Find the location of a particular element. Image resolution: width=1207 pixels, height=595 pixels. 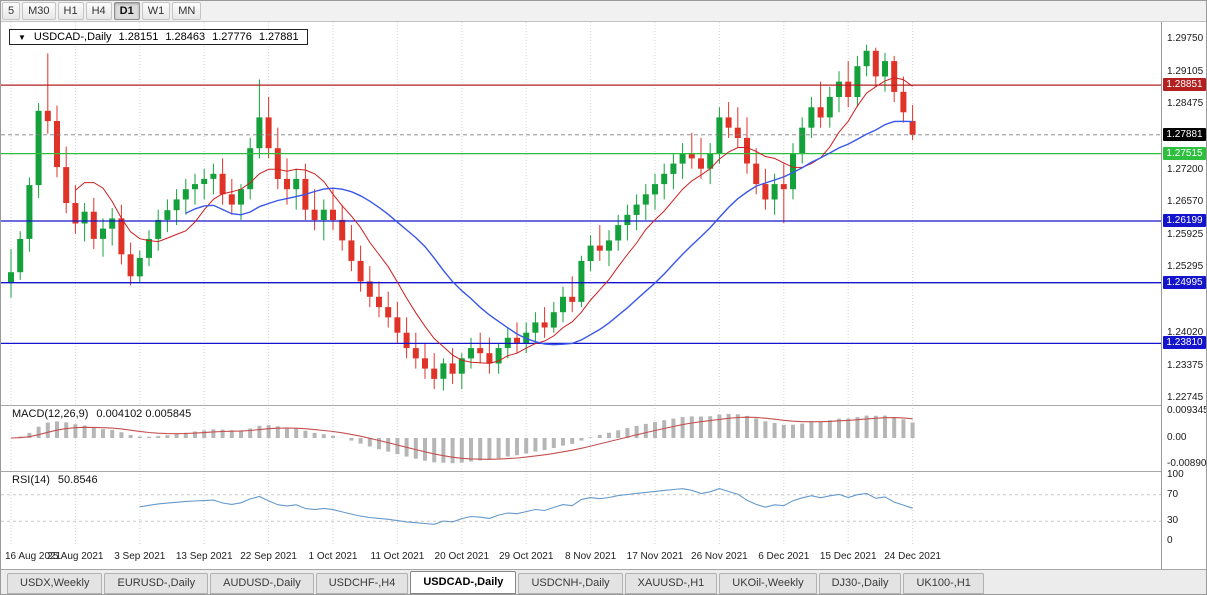

chart-tab-usdx-weekly: USDX,Weekly is located at coordinates (55, 583).